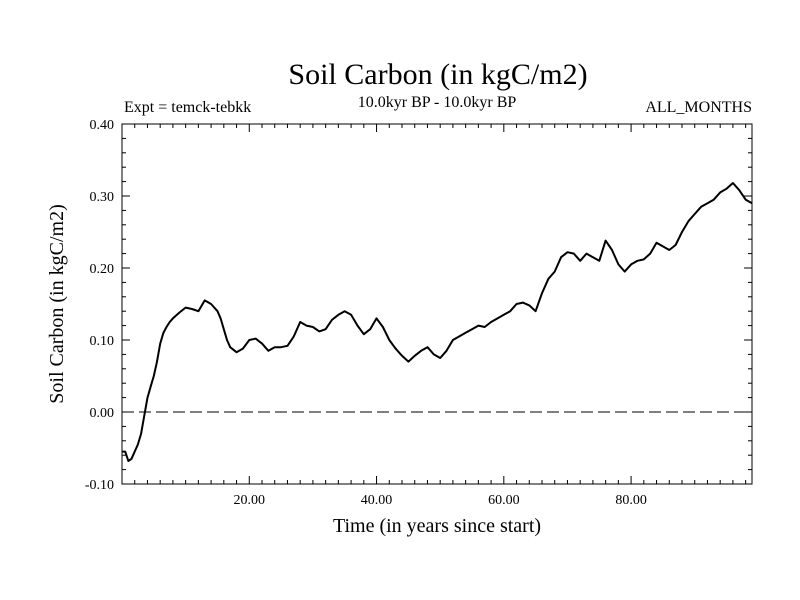 The height and width of the screenshot is (600, 800). Describe the element at coordinates (102, 197) in the screenshot. I see `y-tick-label: 0.30` at that location.